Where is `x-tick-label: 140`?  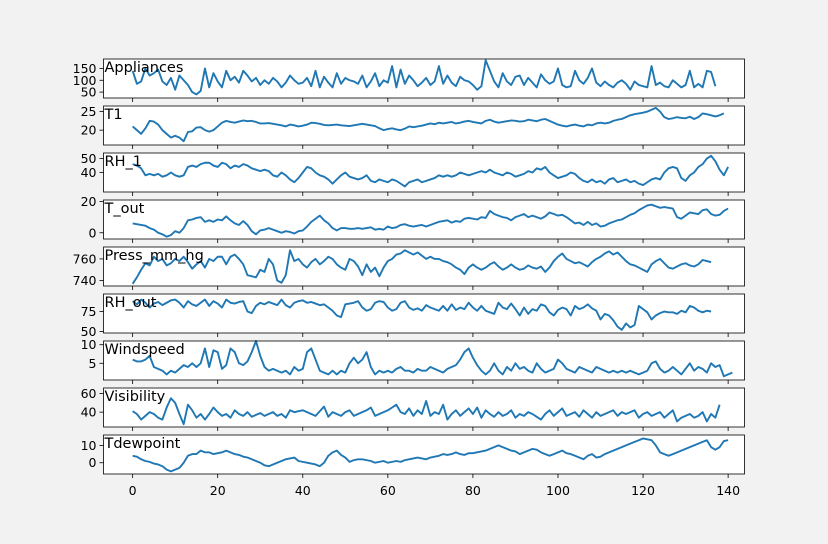
x-tick-label: 140 is located at coordinates (728, 490).